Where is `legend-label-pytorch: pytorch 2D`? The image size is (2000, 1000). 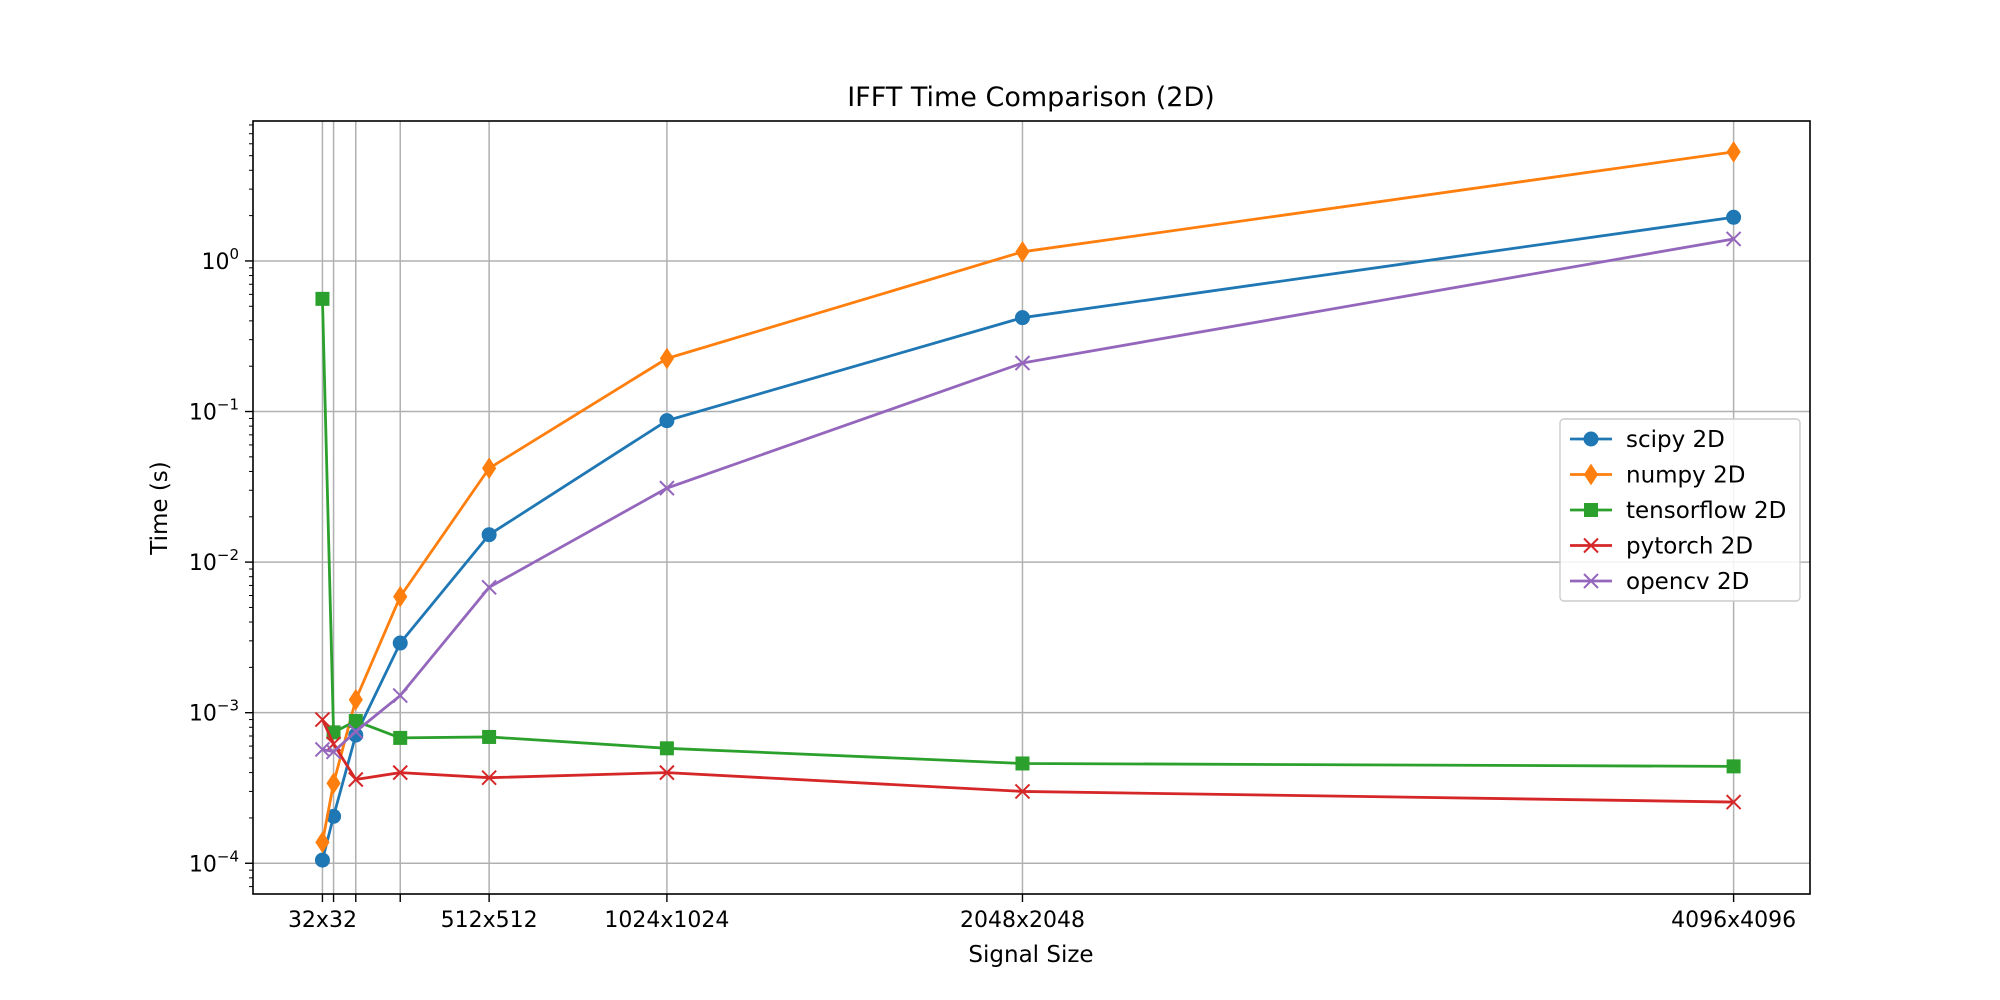
legend-label-pytorch: pytorch 2D is located at coordinates (1689, 547).